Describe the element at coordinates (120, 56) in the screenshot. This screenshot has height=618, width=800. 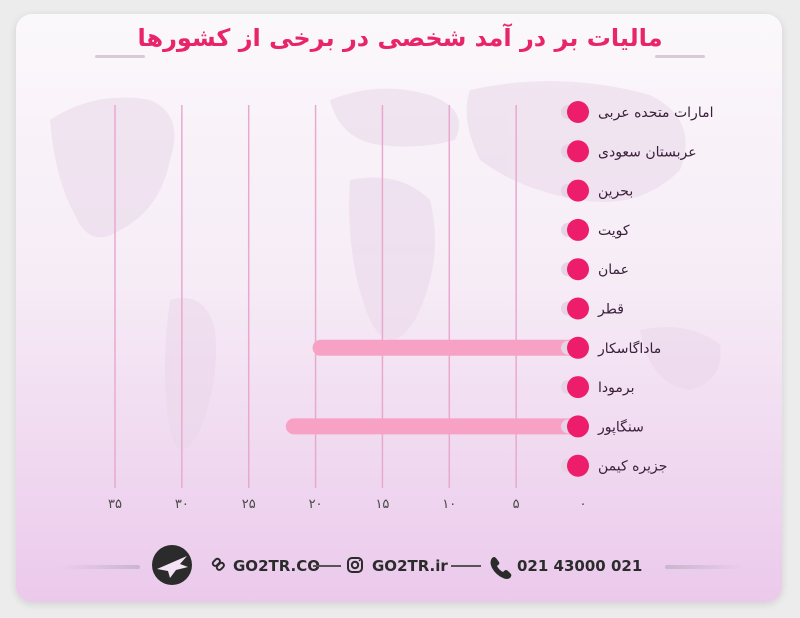
I see `title-decor-left` at that location.